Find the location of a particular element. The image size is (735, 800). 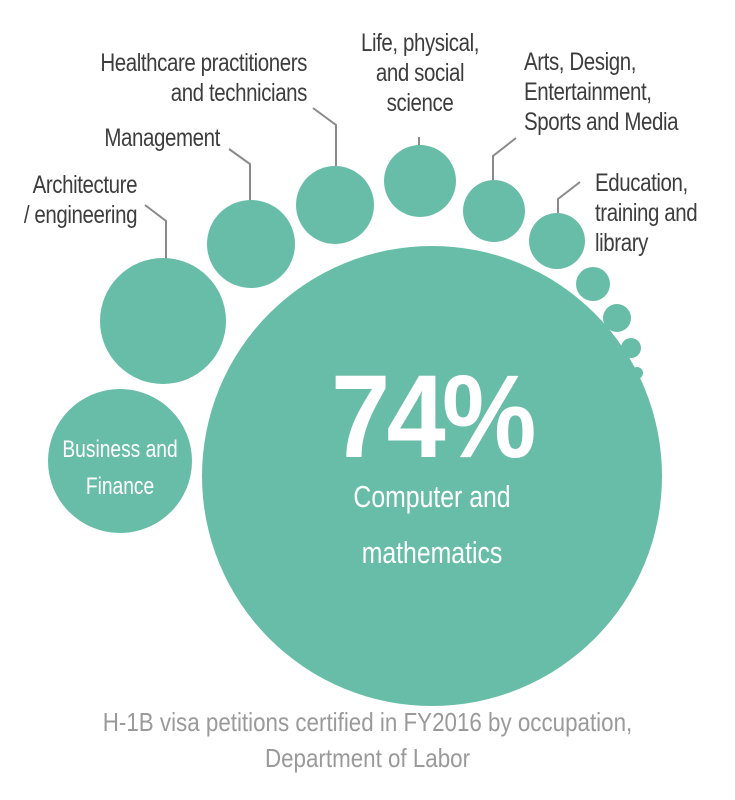

bubble-education is located at coordinates (557, 241).